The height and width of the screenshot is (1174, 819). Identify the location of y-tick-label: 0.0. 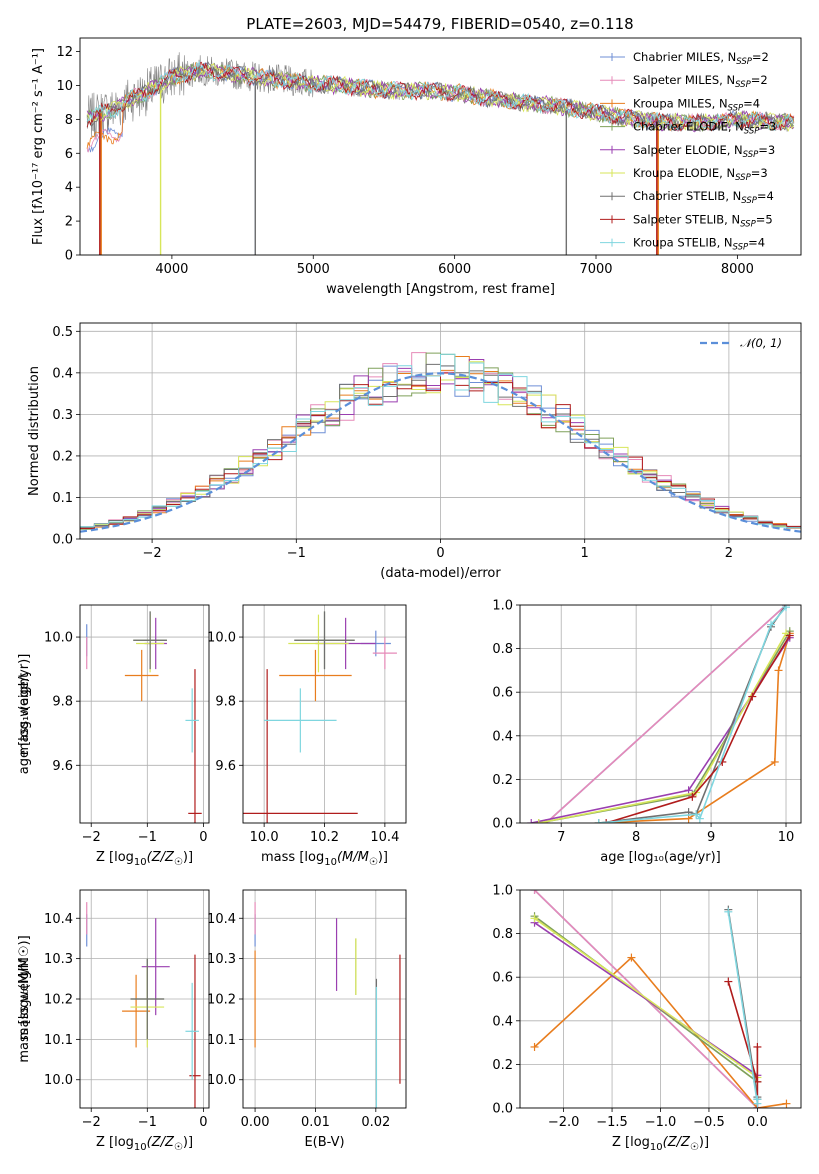
(502, 824).